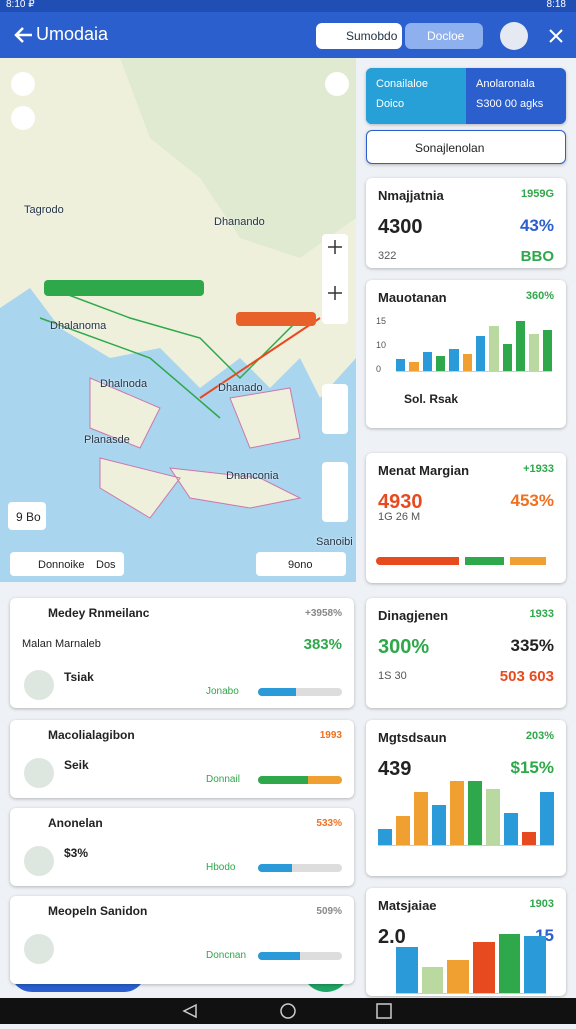  I want to click on item-name: Seik, so click(76, 765).